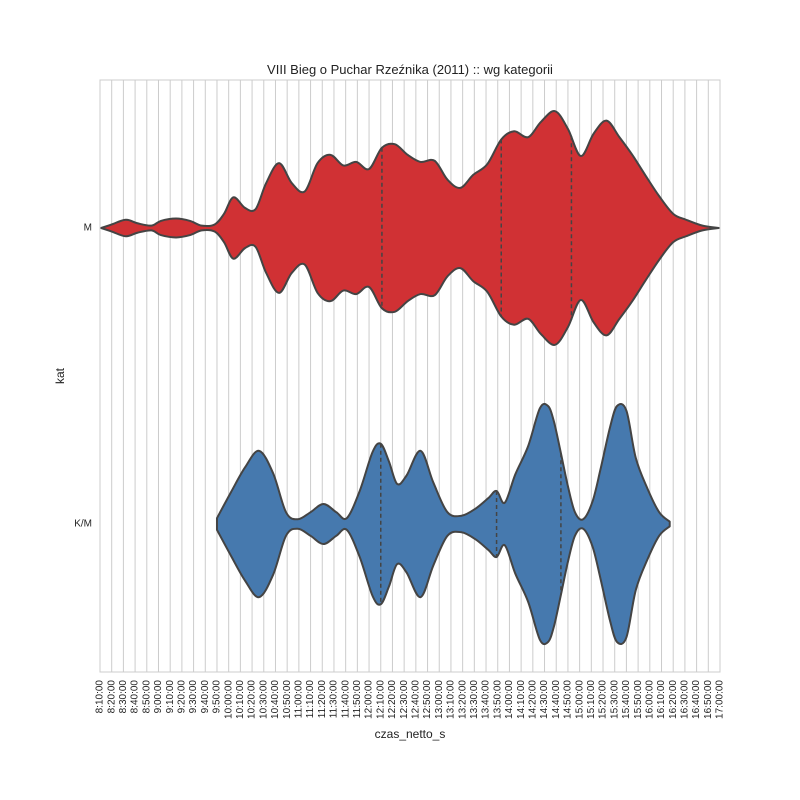  What do you see at coordinates (88, 228) in the screenshot?
I see `y-category-label: M` at bounding box center [88, 228].